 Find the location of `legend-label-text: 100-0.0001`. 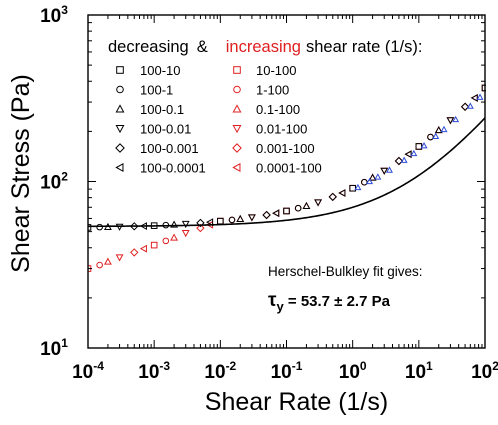

legend-label-text: 100-0.0001 is located at coordinates (173, 168).